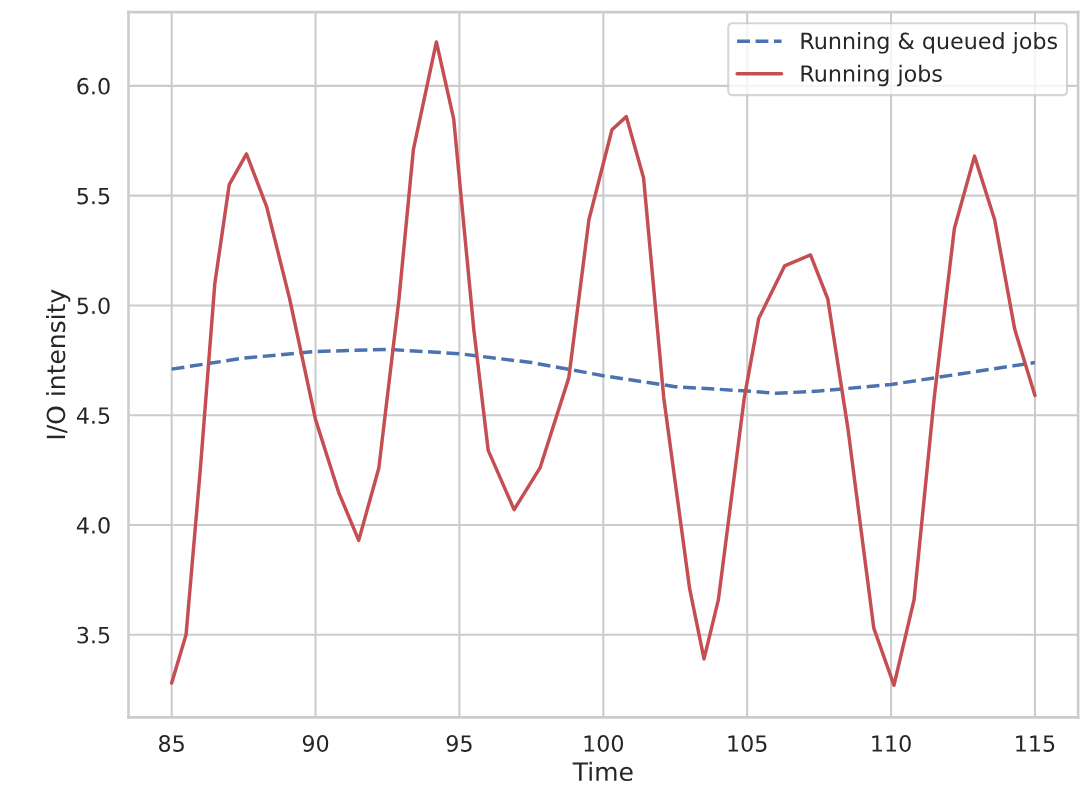 This screenshot has width=1089, height=806. What do you see at coordinates (93, 196) in the screenshot?
I see `y-tick-label: 5.5` at bounding box center [93, 196].